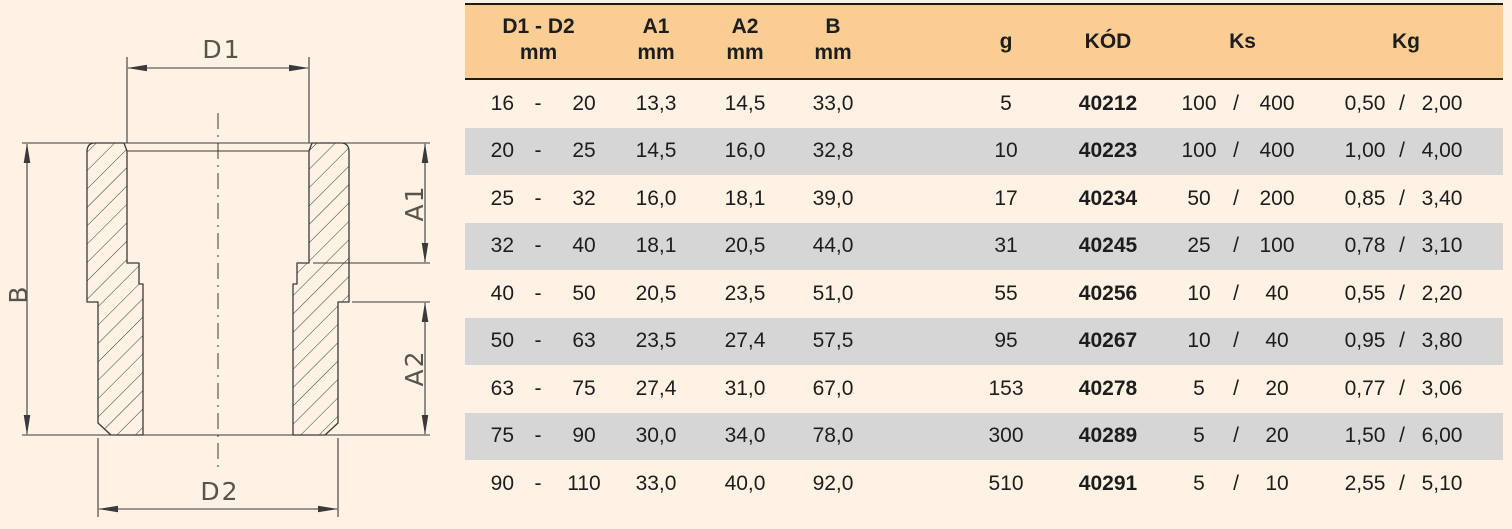  What do you see at coordinates (656, 293) in the screenshot?
I see `cell-a1: 20,5` at bounding box center [656, 293].